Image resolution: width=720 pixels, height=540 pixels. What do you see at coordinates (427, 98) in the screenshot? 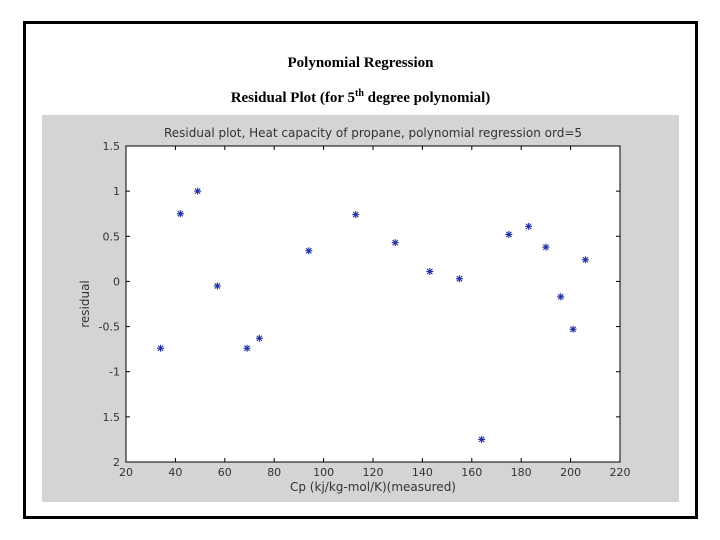
I see `subtitle-suffix: degree polynomial)` at bounding box center [427, 98].